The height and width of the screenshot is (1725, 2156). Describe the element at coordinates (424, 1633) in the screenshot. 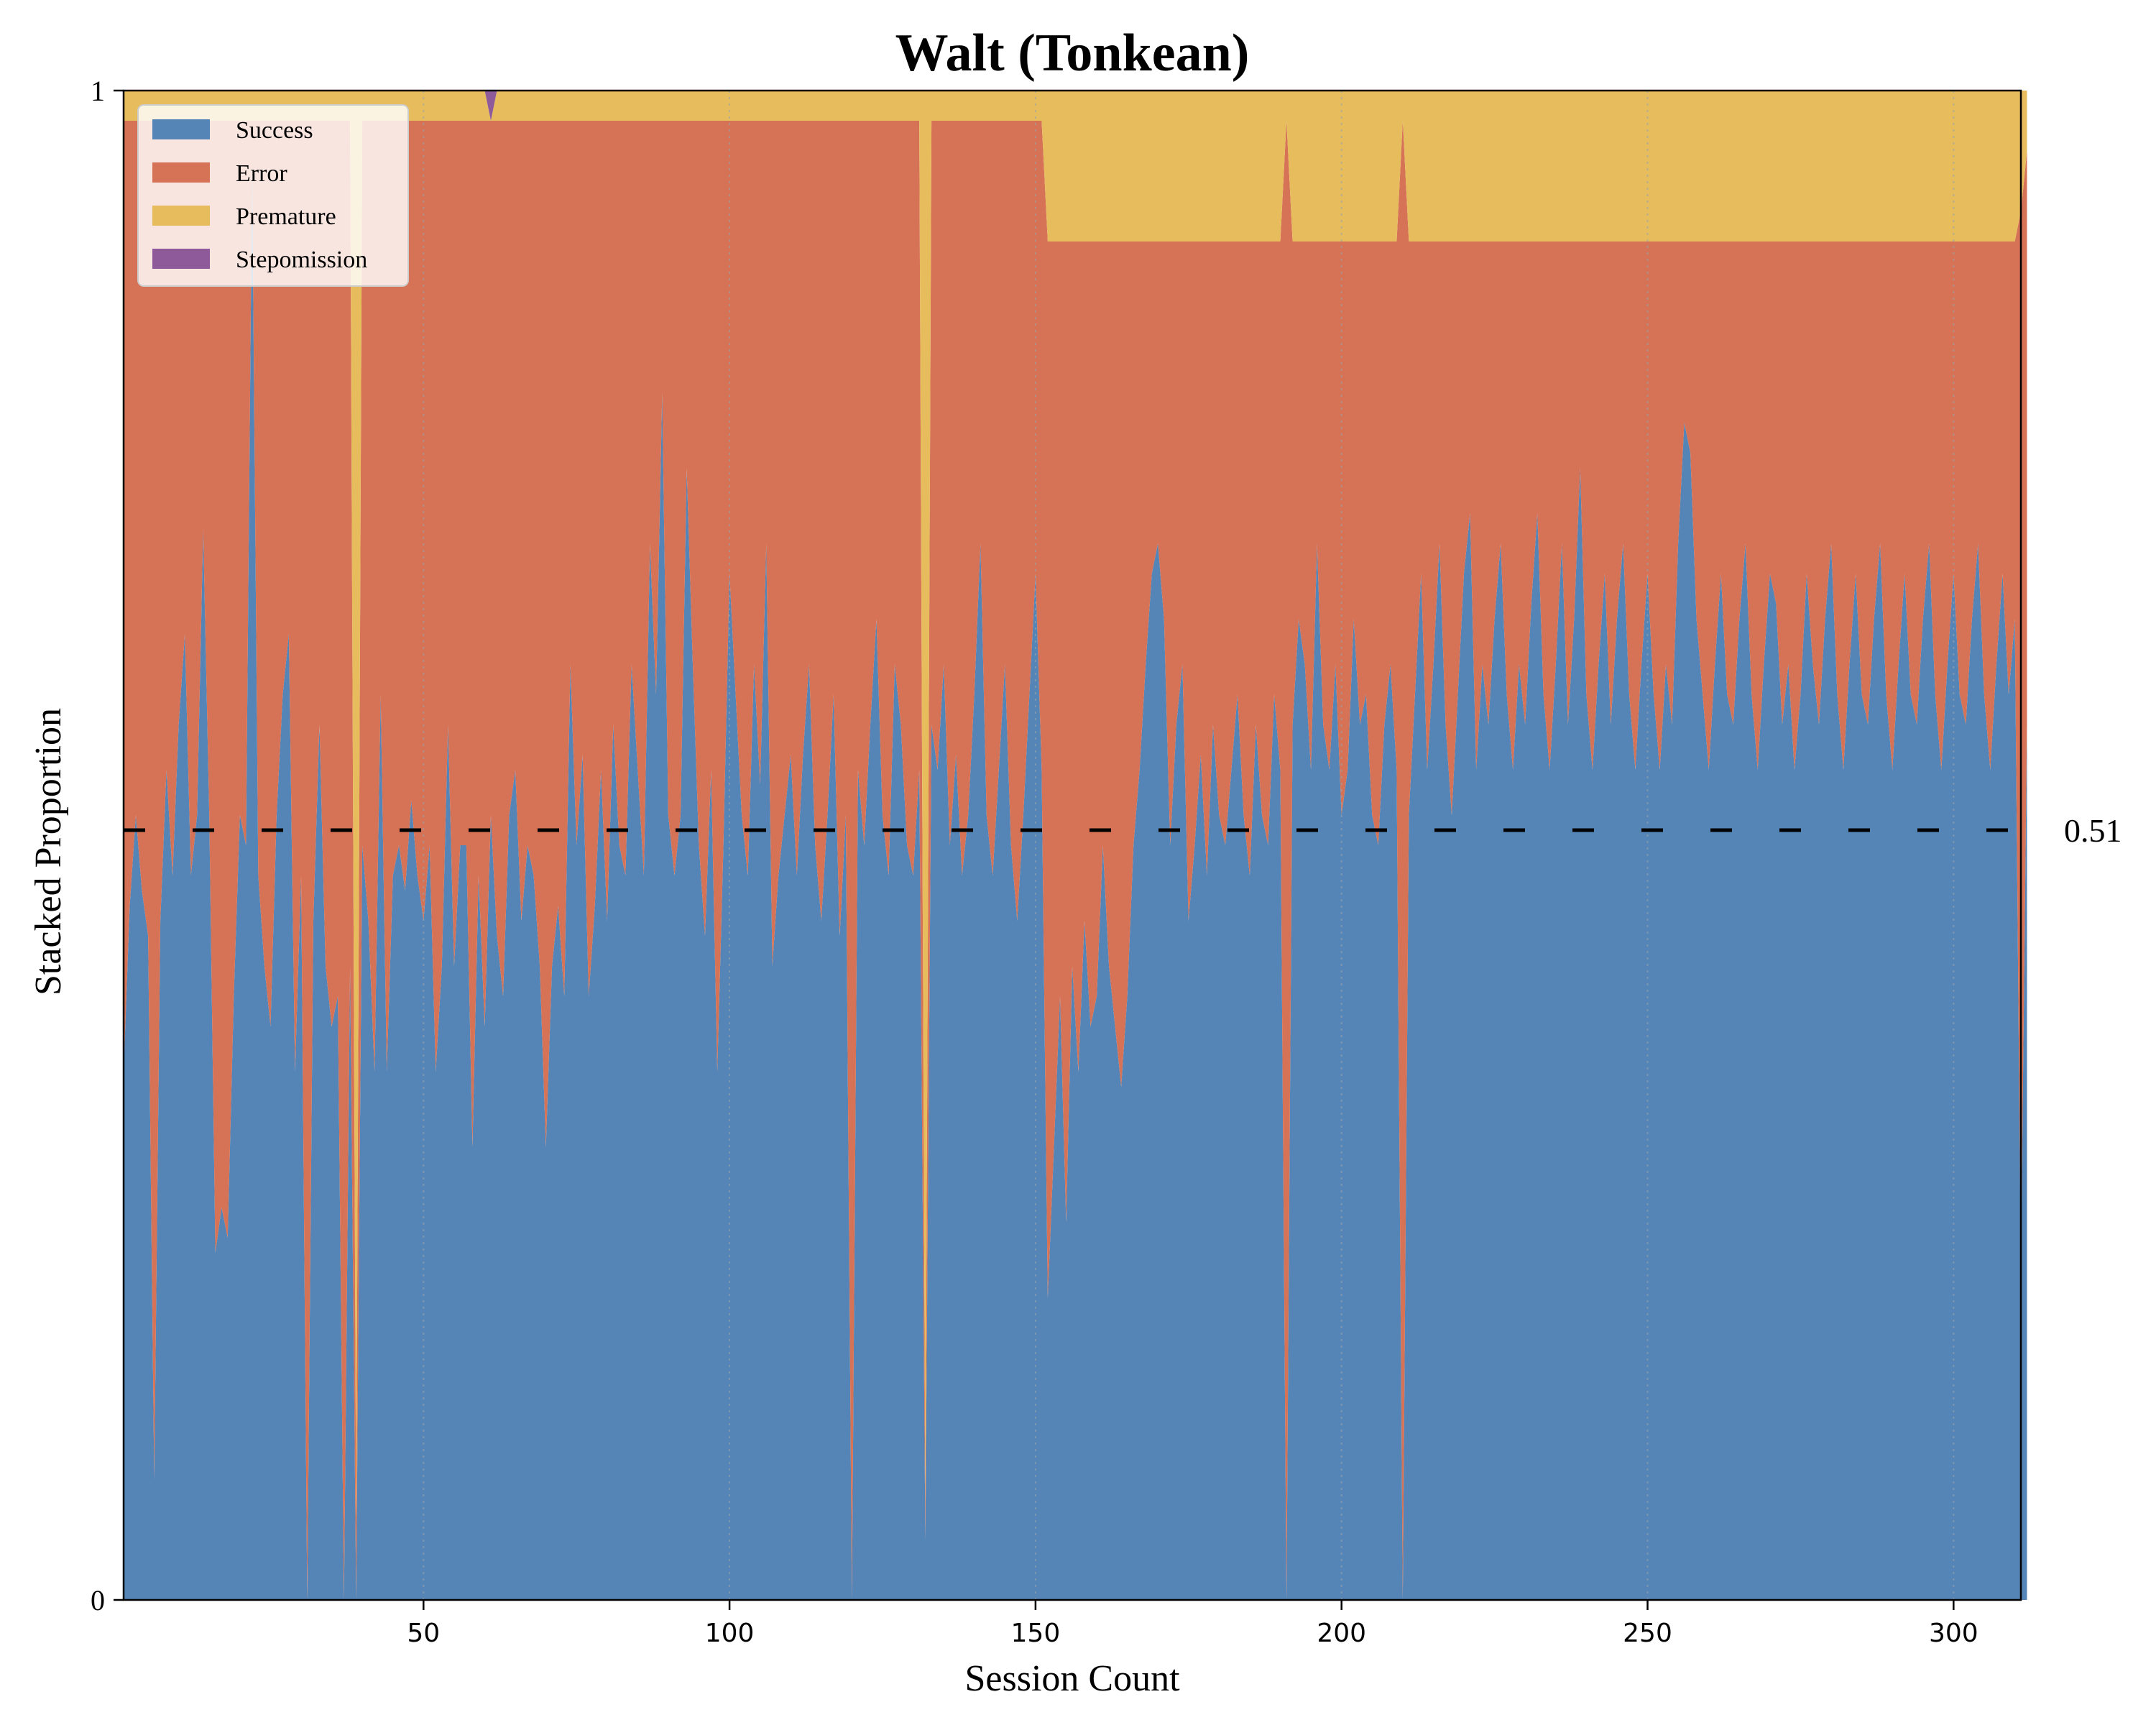

I see `x-tick-label-50: 50` at that location.